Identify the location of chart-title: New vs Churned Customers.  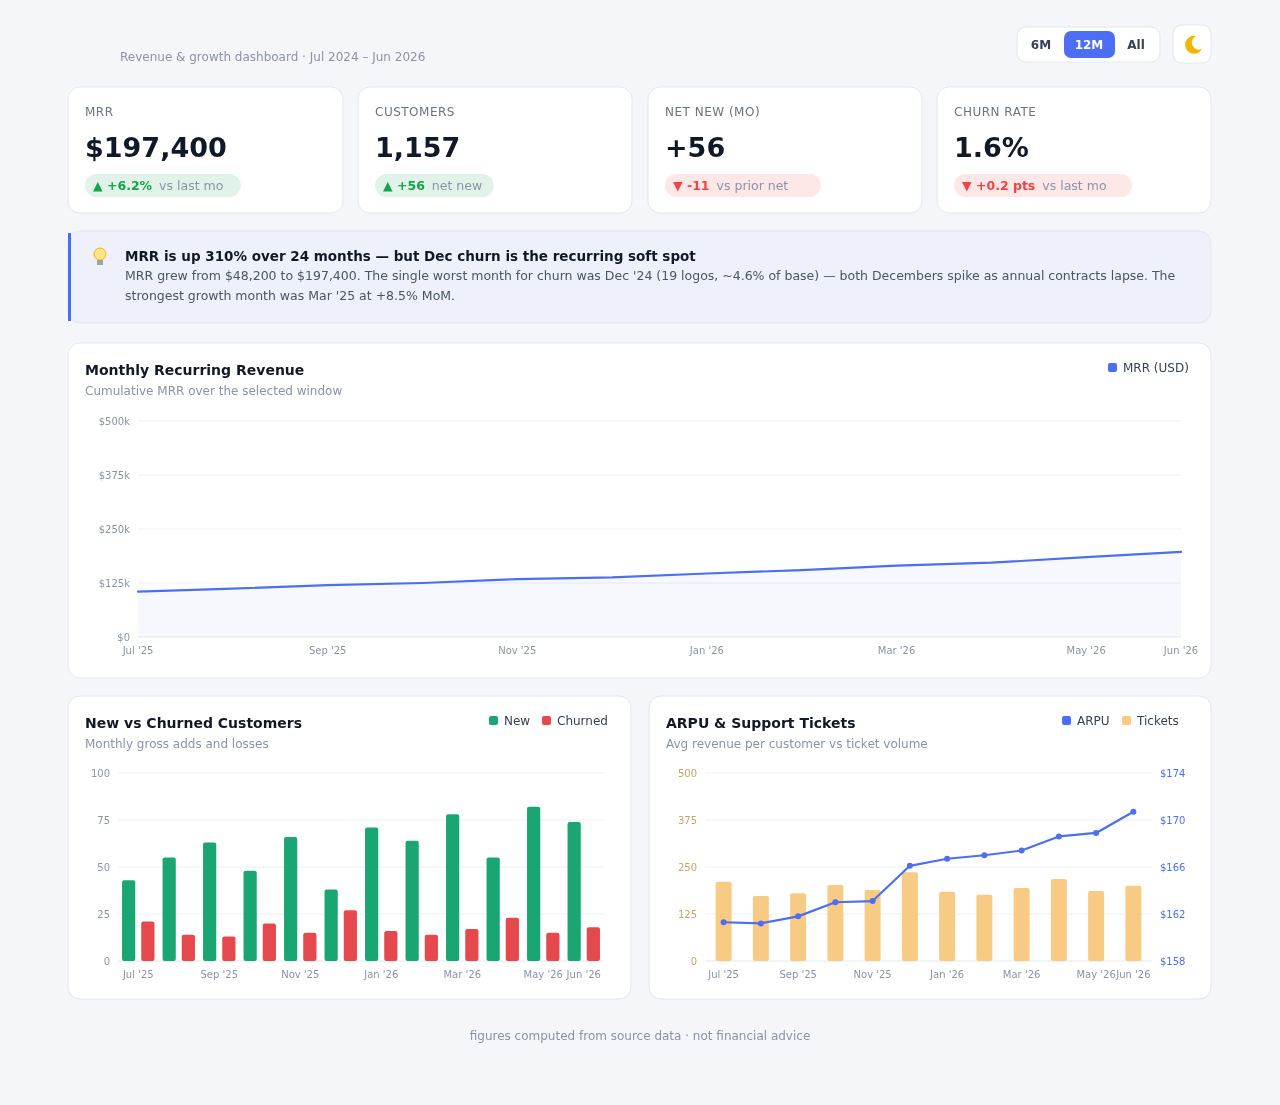
(194, 723).